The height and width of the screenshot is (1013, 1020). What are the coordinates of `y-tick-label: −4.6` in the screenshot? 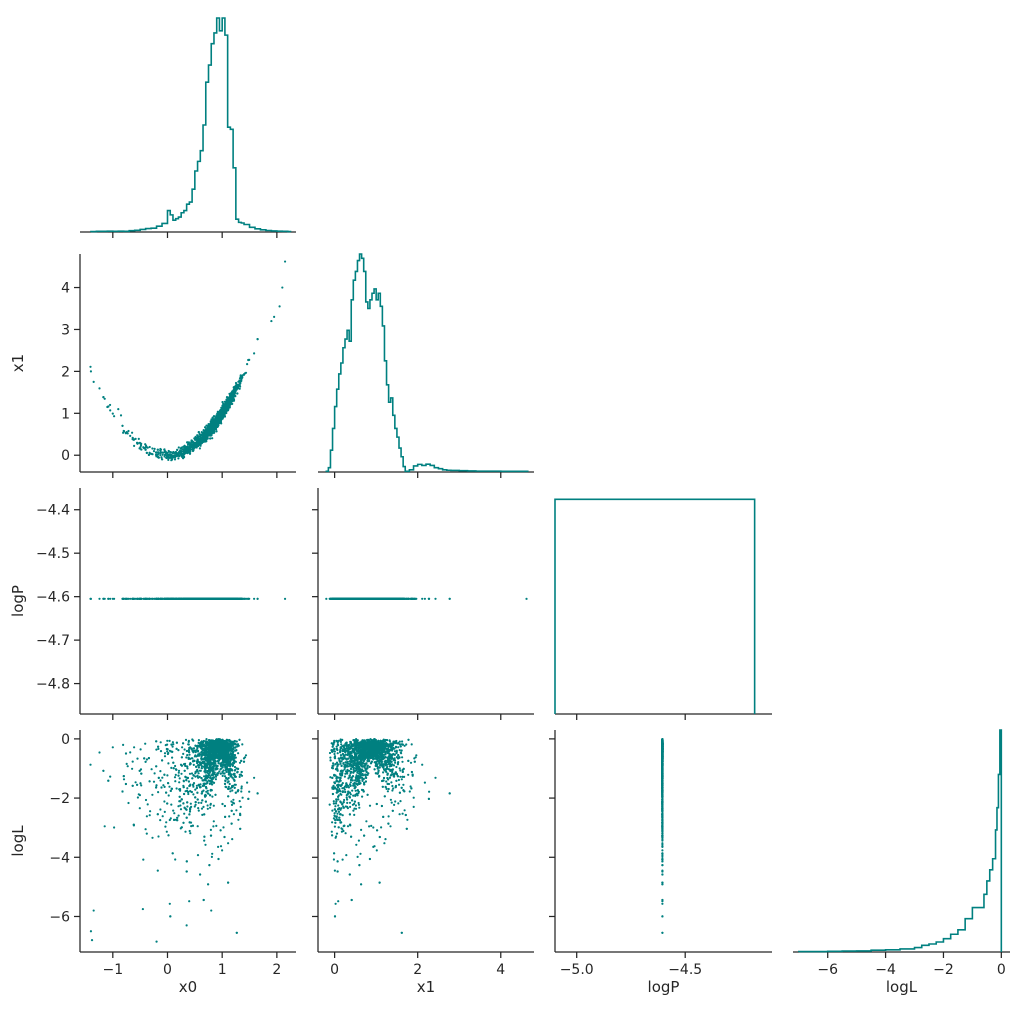 It's located at (53, 598).